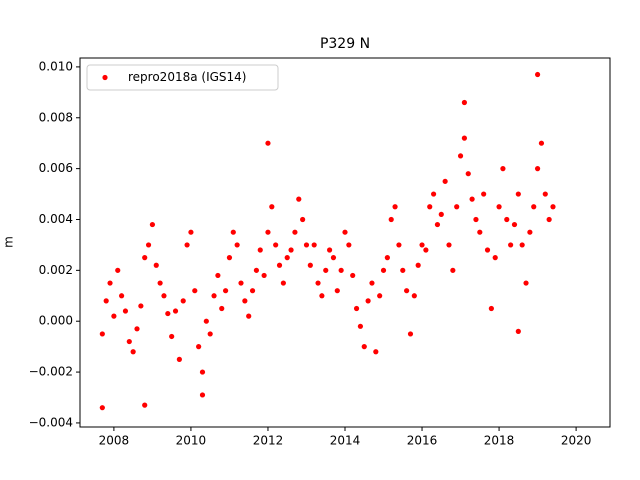  What do you see at coordinates (56, 321) in the screenshot?
I see `y-tick-label: 0.000` at bounding box center [56, 321].